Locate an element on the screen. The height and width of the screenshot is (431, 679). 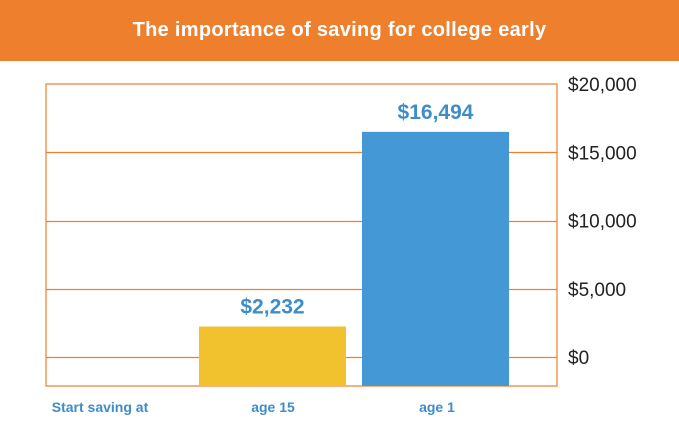
category-label: age 1 is located at coordinates (437, 407).